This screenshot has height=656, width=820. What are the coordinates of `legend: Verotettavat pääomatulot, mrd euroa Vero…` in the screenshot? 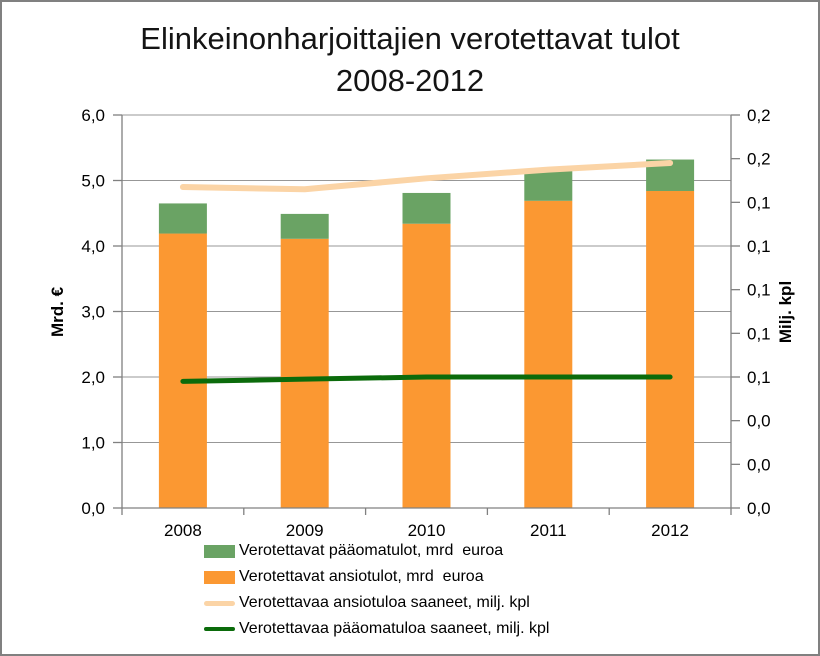 It's located at (376, 590).